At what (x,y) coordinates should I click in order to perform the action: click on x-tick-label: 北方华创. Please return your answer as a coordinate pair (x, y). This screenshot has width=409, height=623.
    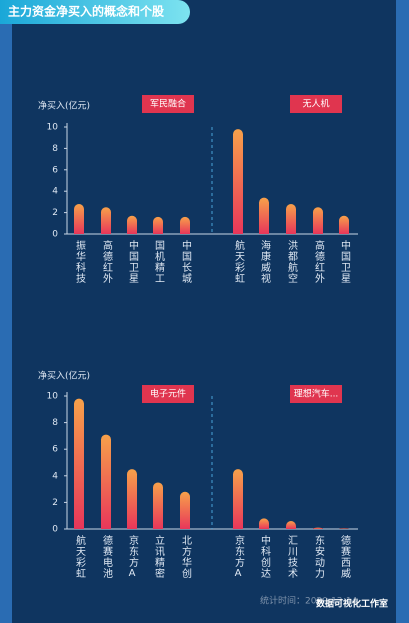
    Looking at the image, I should click on (186, 557).